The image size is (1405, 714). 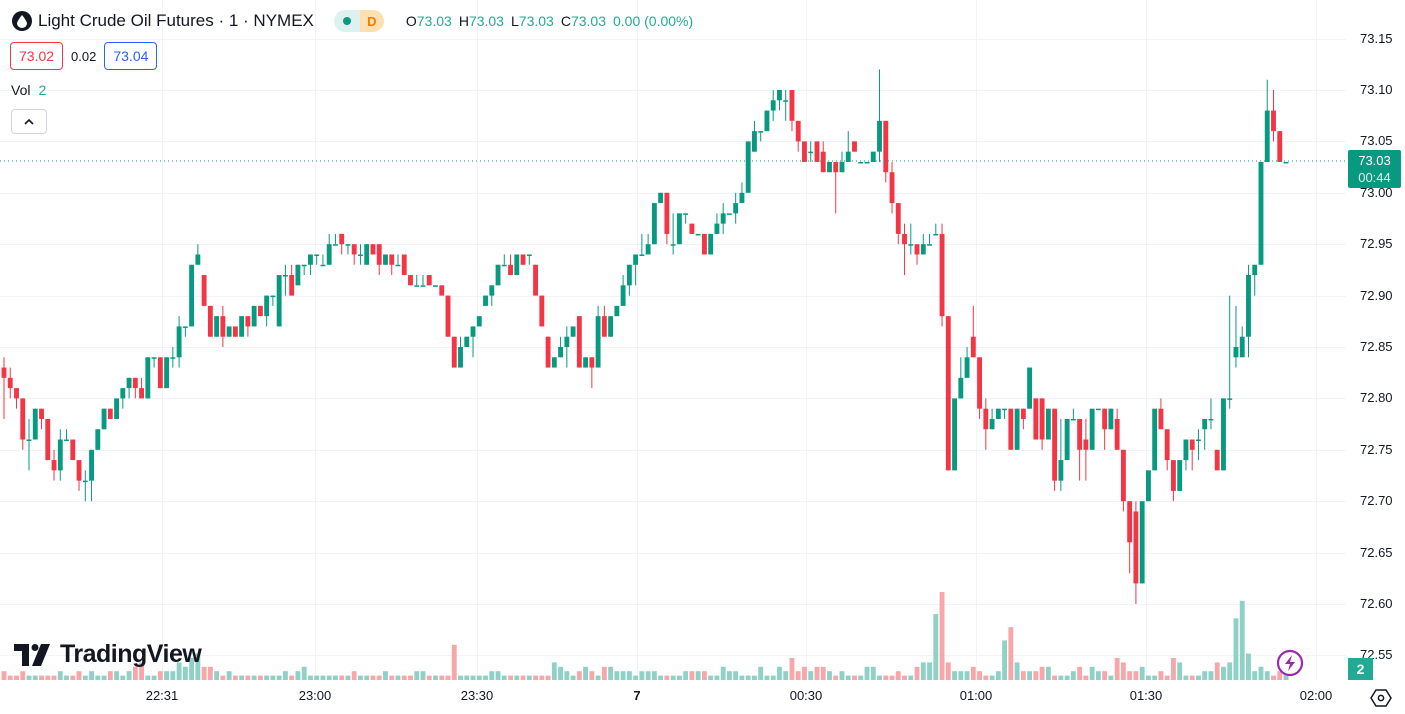 I want to click on volume-value: 2, so click(x=42, y=90).